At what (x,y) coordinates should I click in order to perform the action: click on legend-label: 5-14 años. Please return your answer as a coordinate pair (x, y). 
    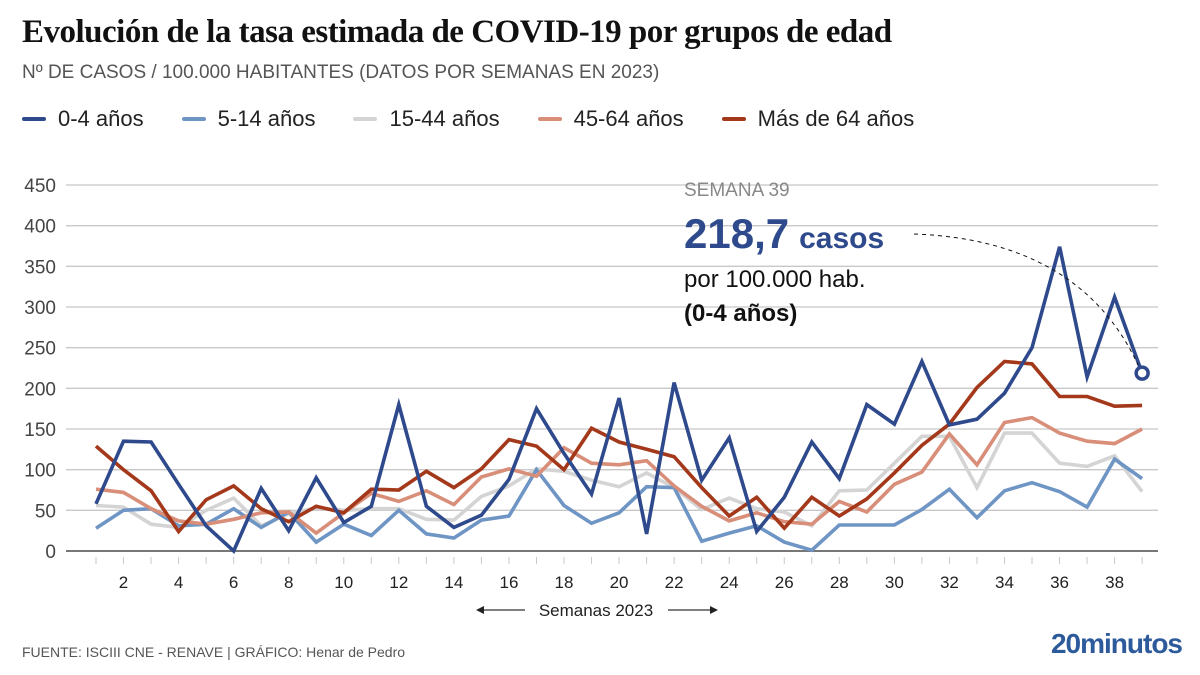
    Looking at the image, I should click on (266, 118).